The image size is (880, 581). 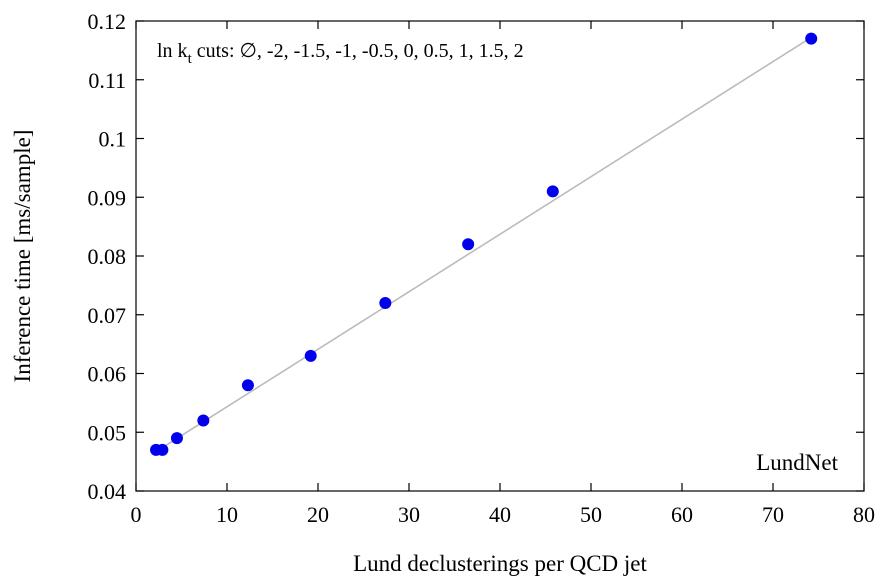 What do you see at coordinates (107, 21) in the screenshot?
I see `y-tick-label: 0.12` at bounding box center [107, 21].